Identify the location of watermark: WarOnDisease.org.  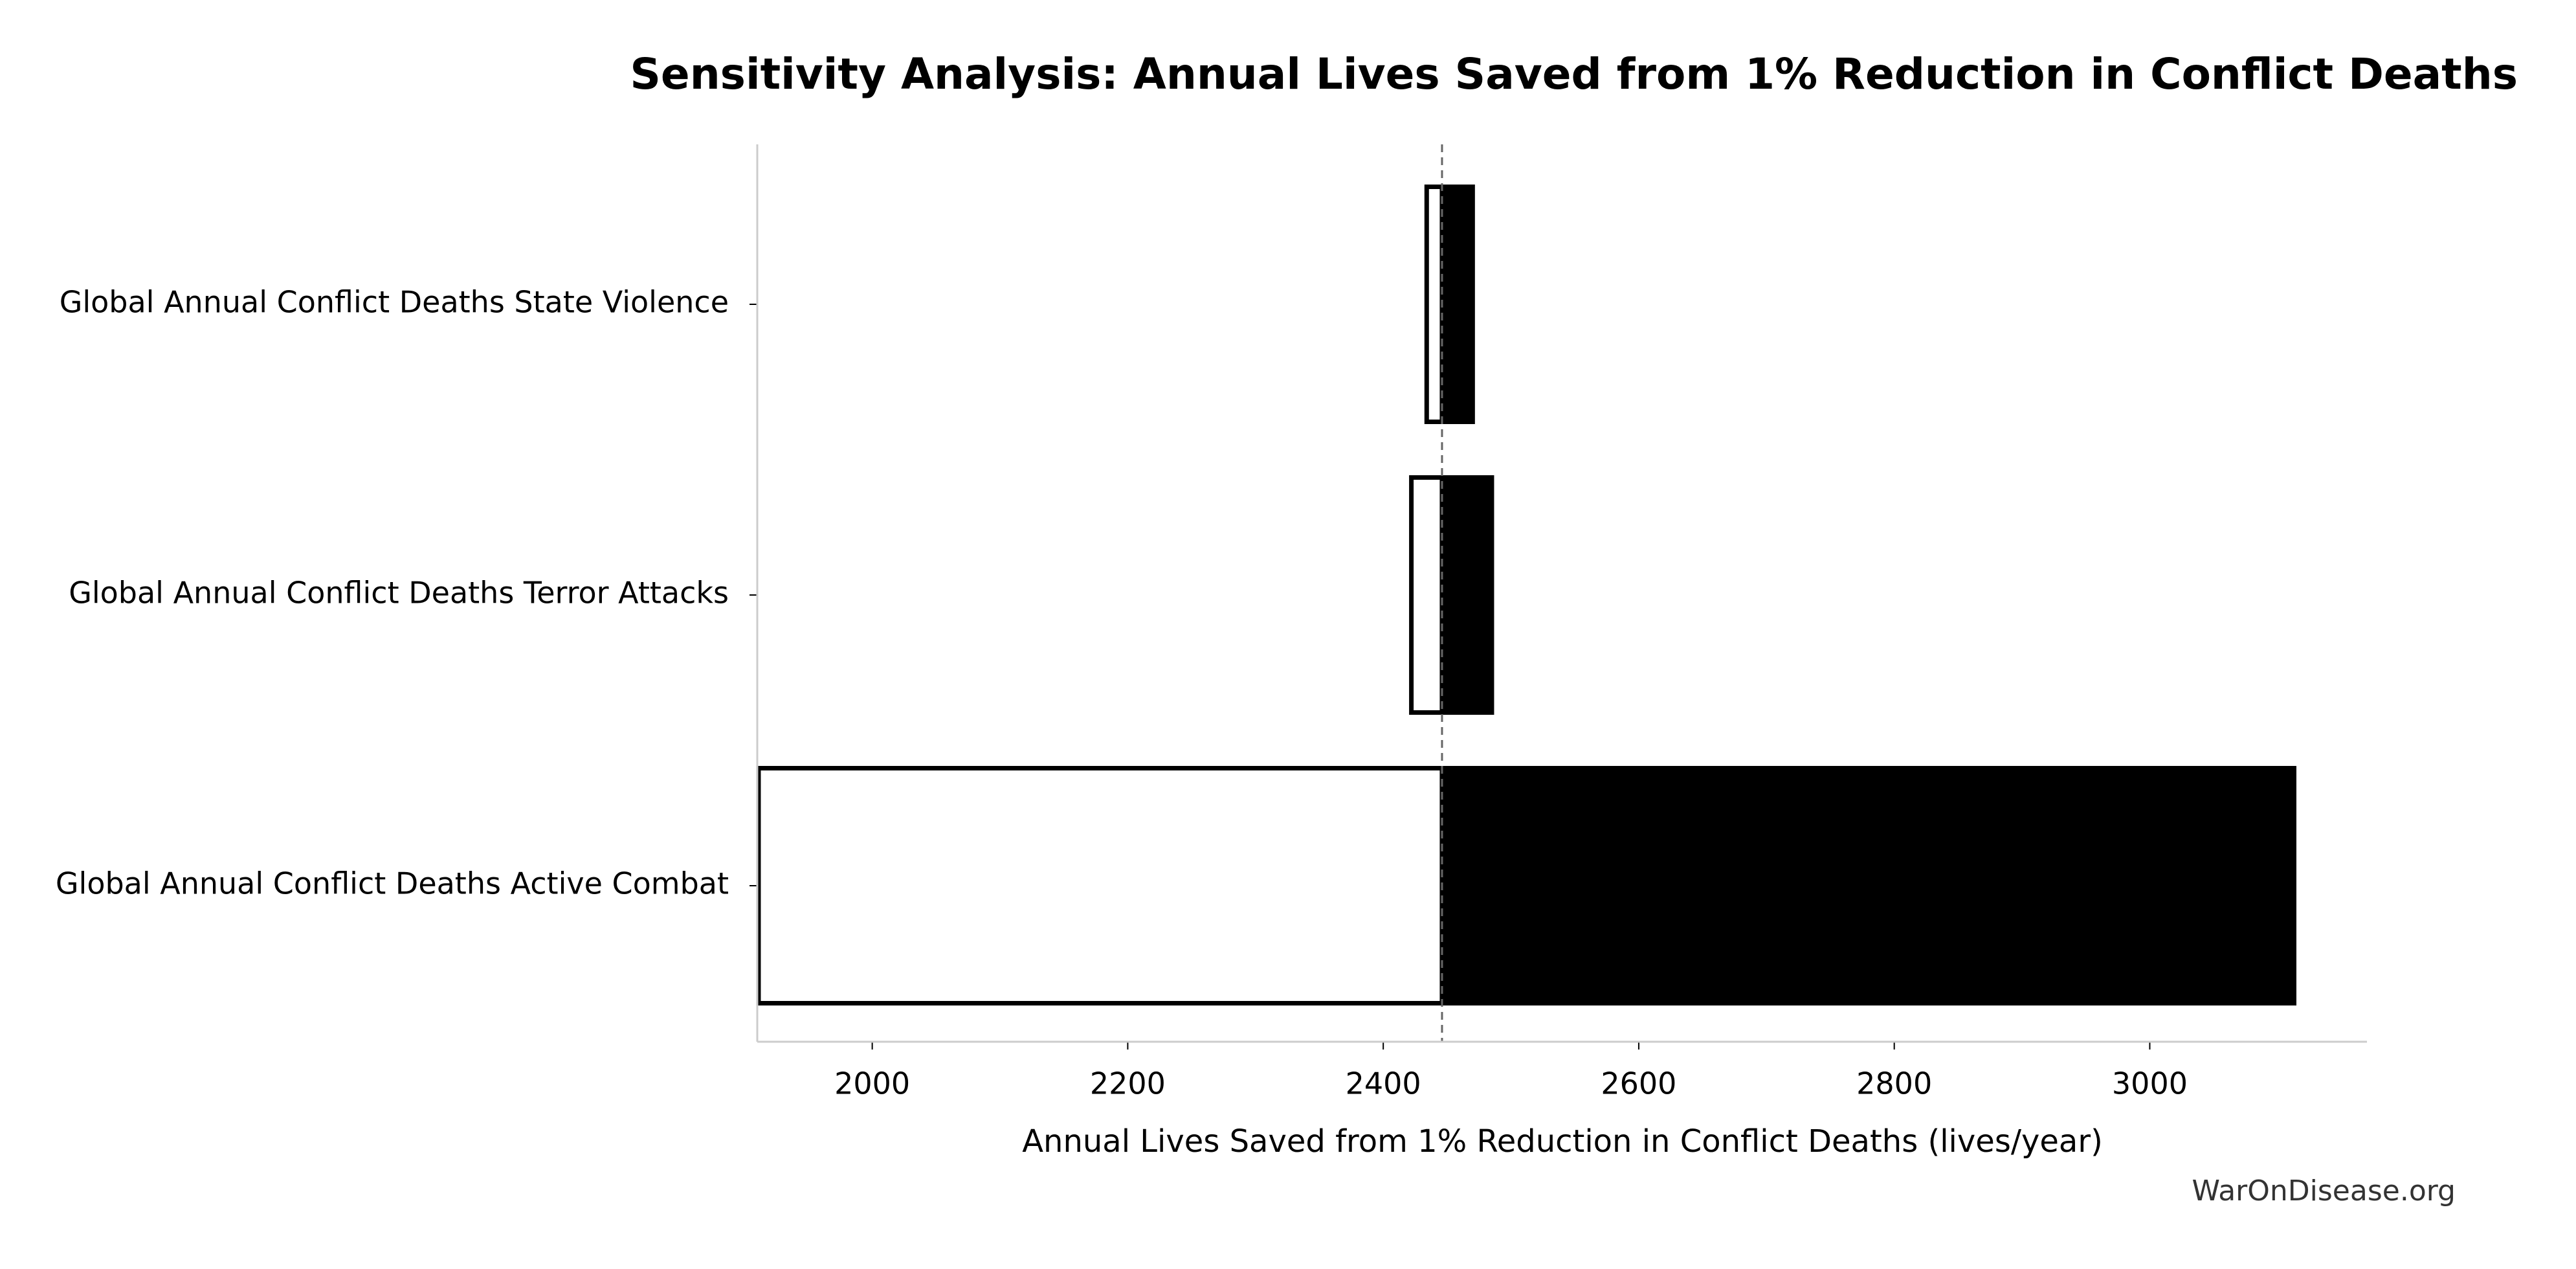
(2324, 1191).